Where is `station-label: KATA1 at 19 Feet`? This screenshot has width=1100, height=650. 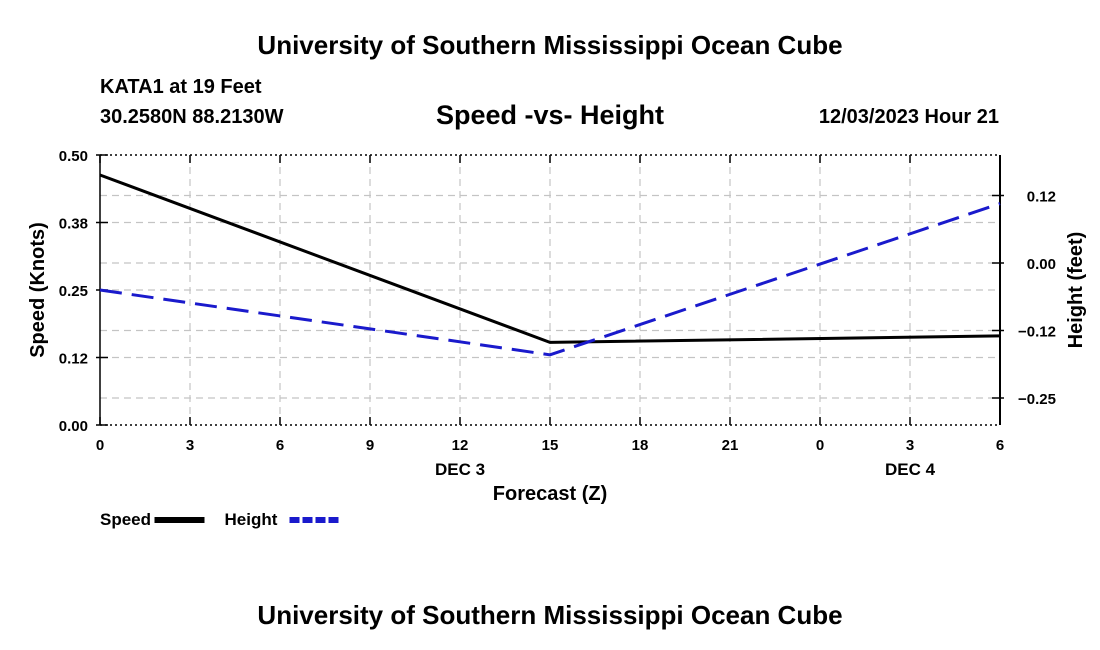 station-label: KATA1 at 19 Feet is located at coordinates (181, 87).